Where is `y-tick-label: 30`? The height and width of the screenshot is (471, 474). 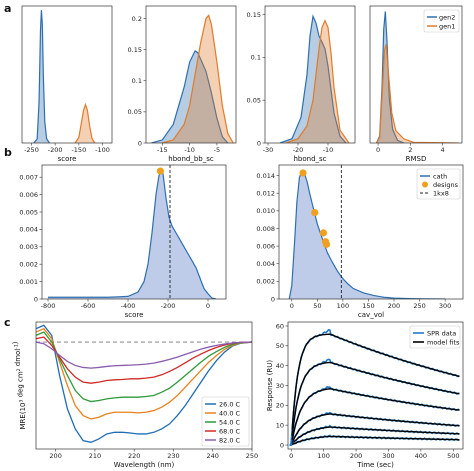 y-tick-label: 30 is located at coordinates (280, 386).